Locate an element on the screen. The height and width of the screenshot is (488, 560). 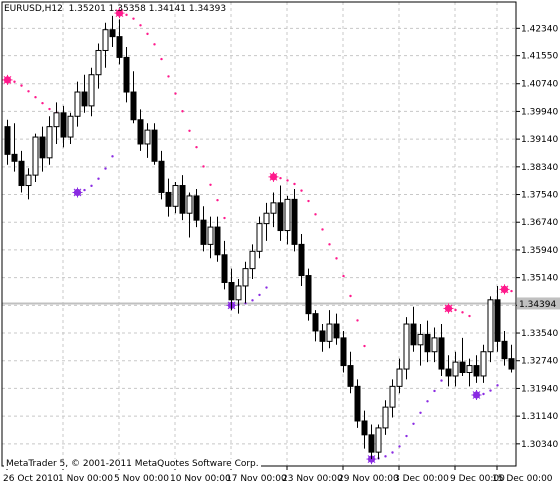
time-tick-label: 10 Nov 00:00 is located at coordinates (200, 479).